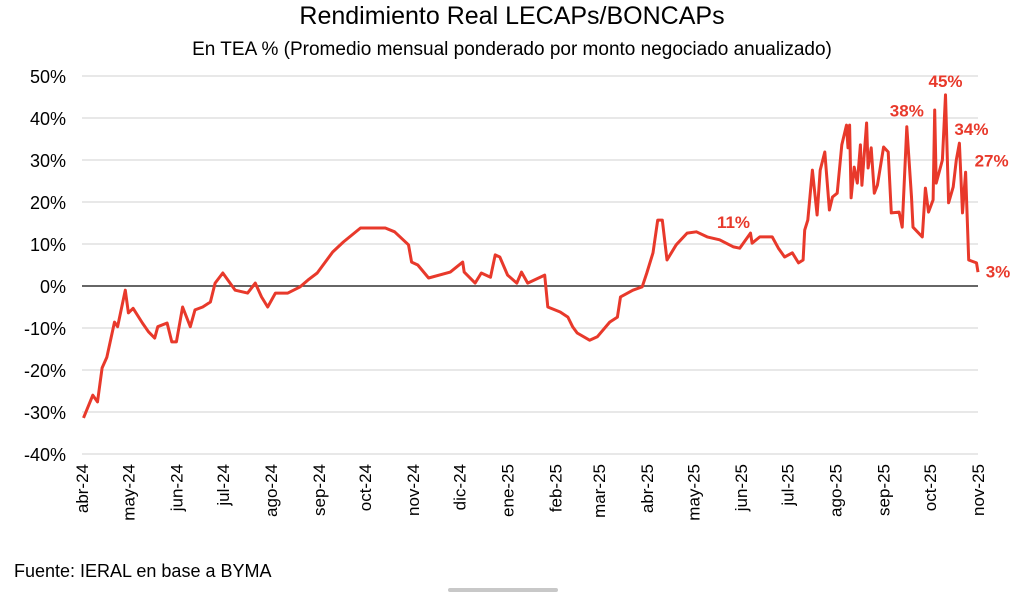 The image size is (1024, 592). What do you see at coordinates (48, 119) in the screenshot?
I see `y-tick-label: 40%` at bounding box center [48, 119].